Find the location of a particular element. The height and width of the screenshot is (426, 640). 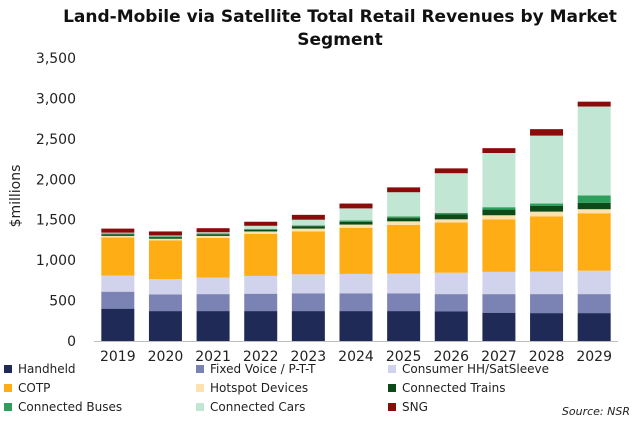

y-tick-label: 2,000 is located at coordinates (56, 180).